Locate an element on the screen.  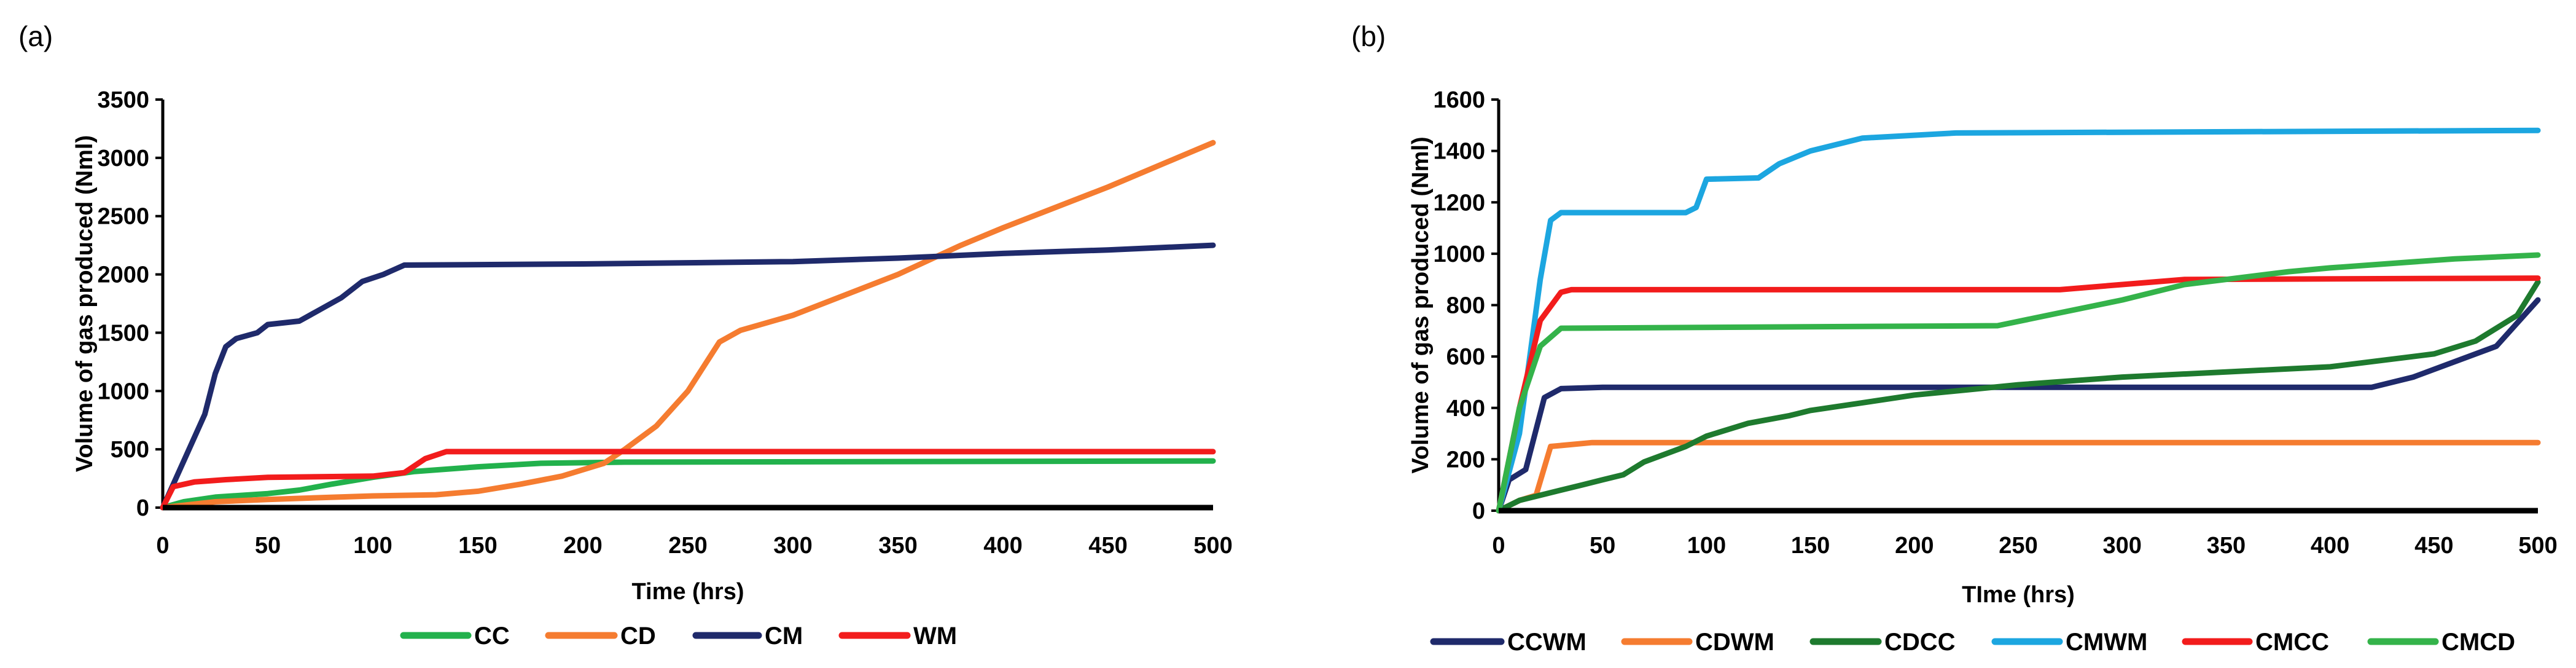
legend-label-cm: CM is located at coordinates (784, 636).